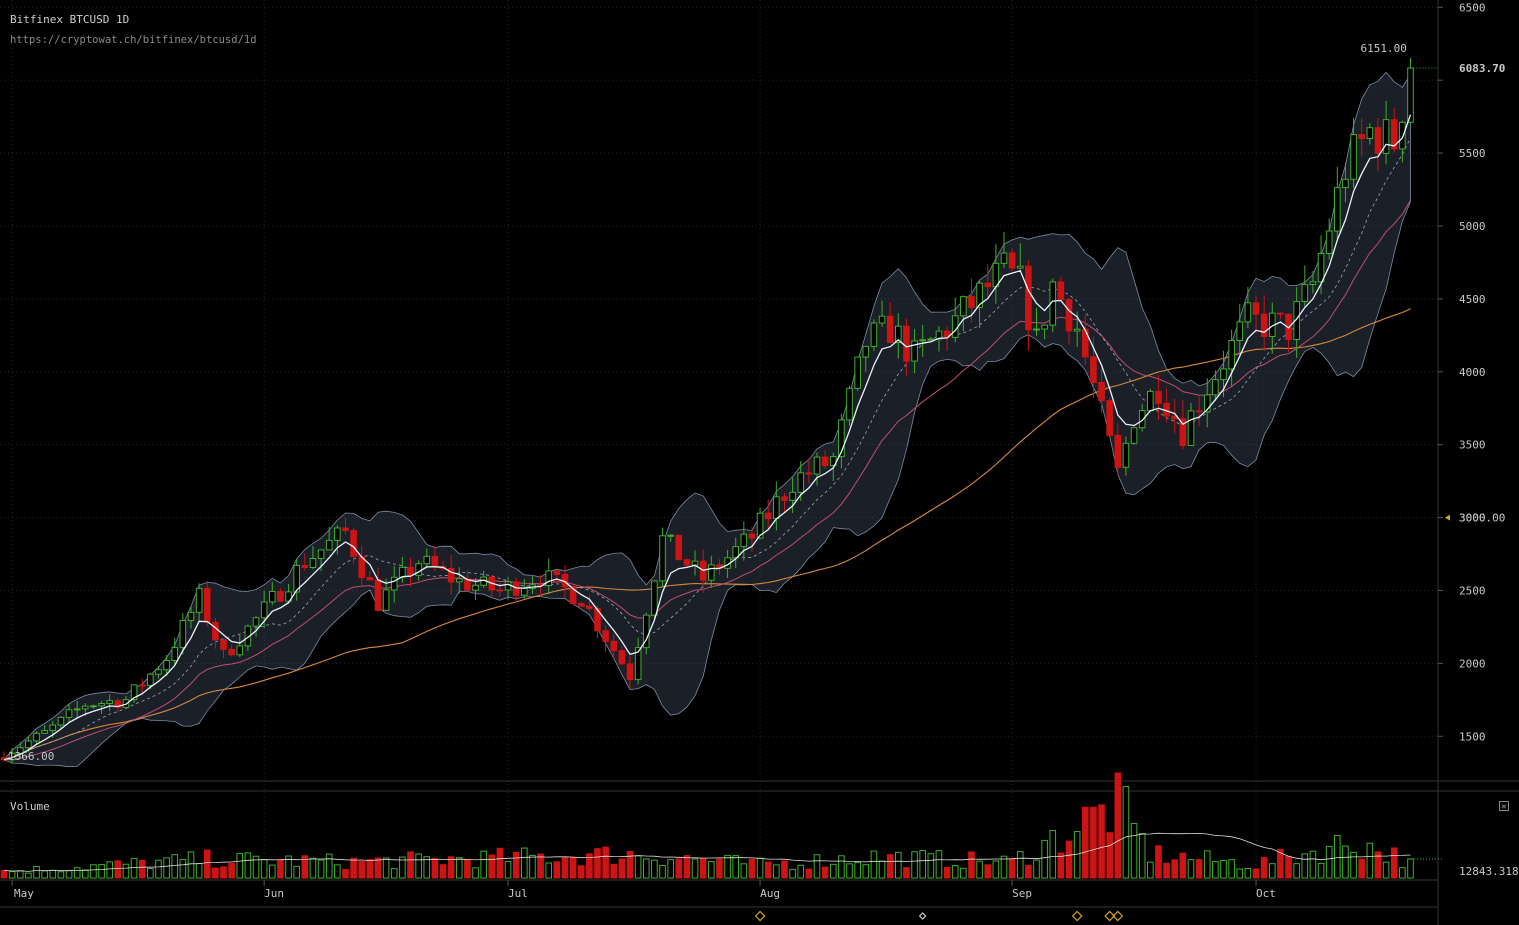 The width and height of the screenshot is (1519, 925). Describe the element at coordinates (24, 893) in the screenshot. I see `x-tick-label: May` at that location.